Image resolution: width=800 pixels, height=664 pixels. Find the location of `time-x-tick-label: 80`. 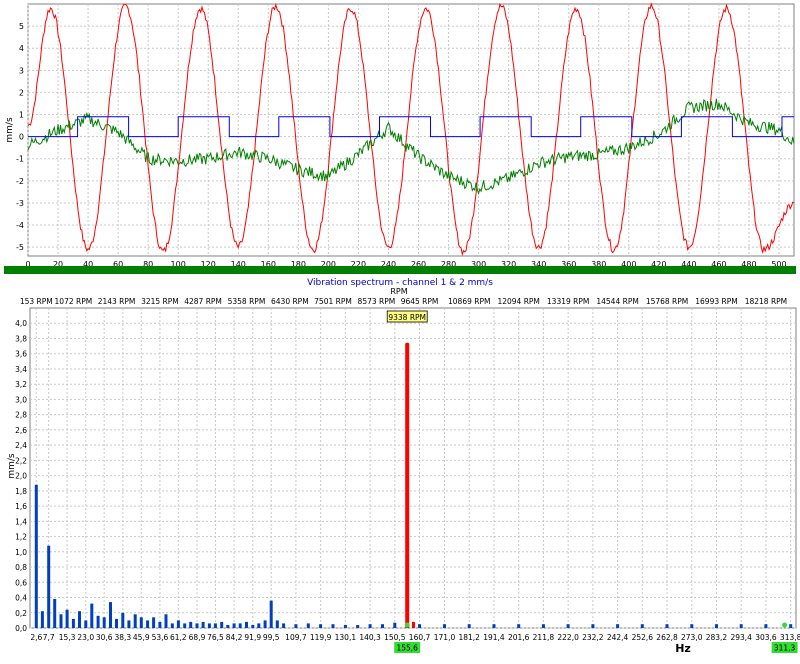

time-x-tick-label: 80 is located at coordinates (148, 264).